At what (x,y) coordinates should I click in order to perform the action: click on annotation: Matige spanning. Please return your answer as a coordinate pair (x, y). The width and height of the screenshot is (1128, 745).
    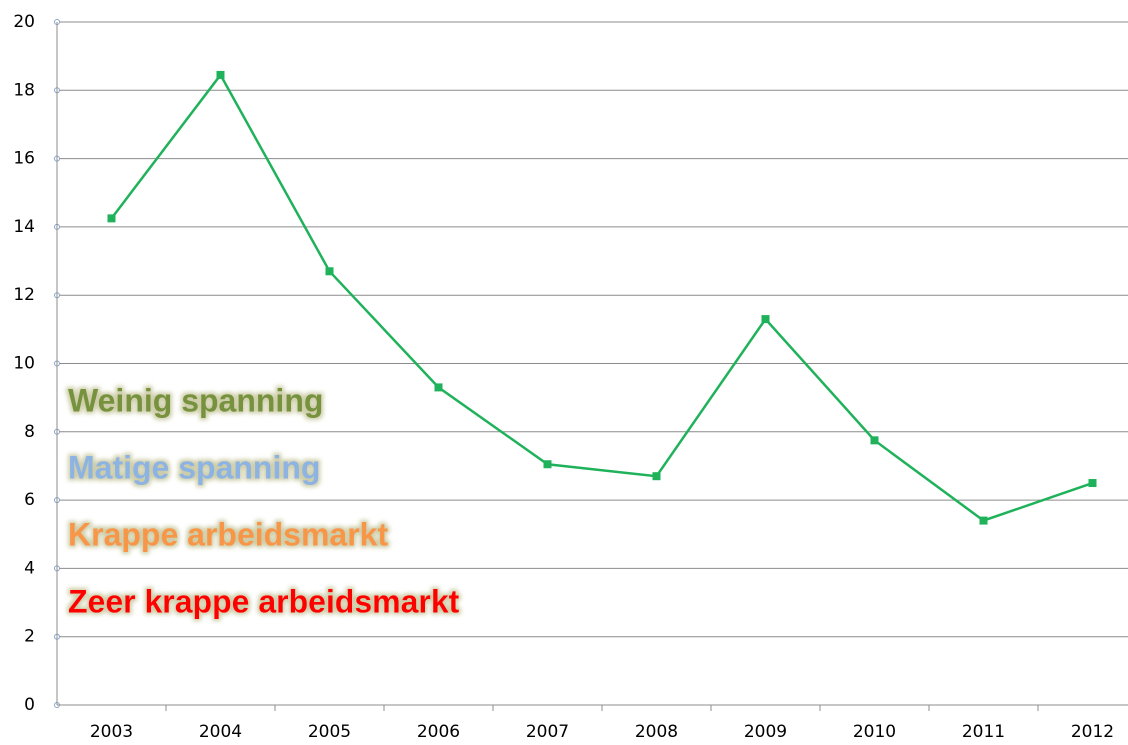
    Looking at the image, I should click on (194, 467).